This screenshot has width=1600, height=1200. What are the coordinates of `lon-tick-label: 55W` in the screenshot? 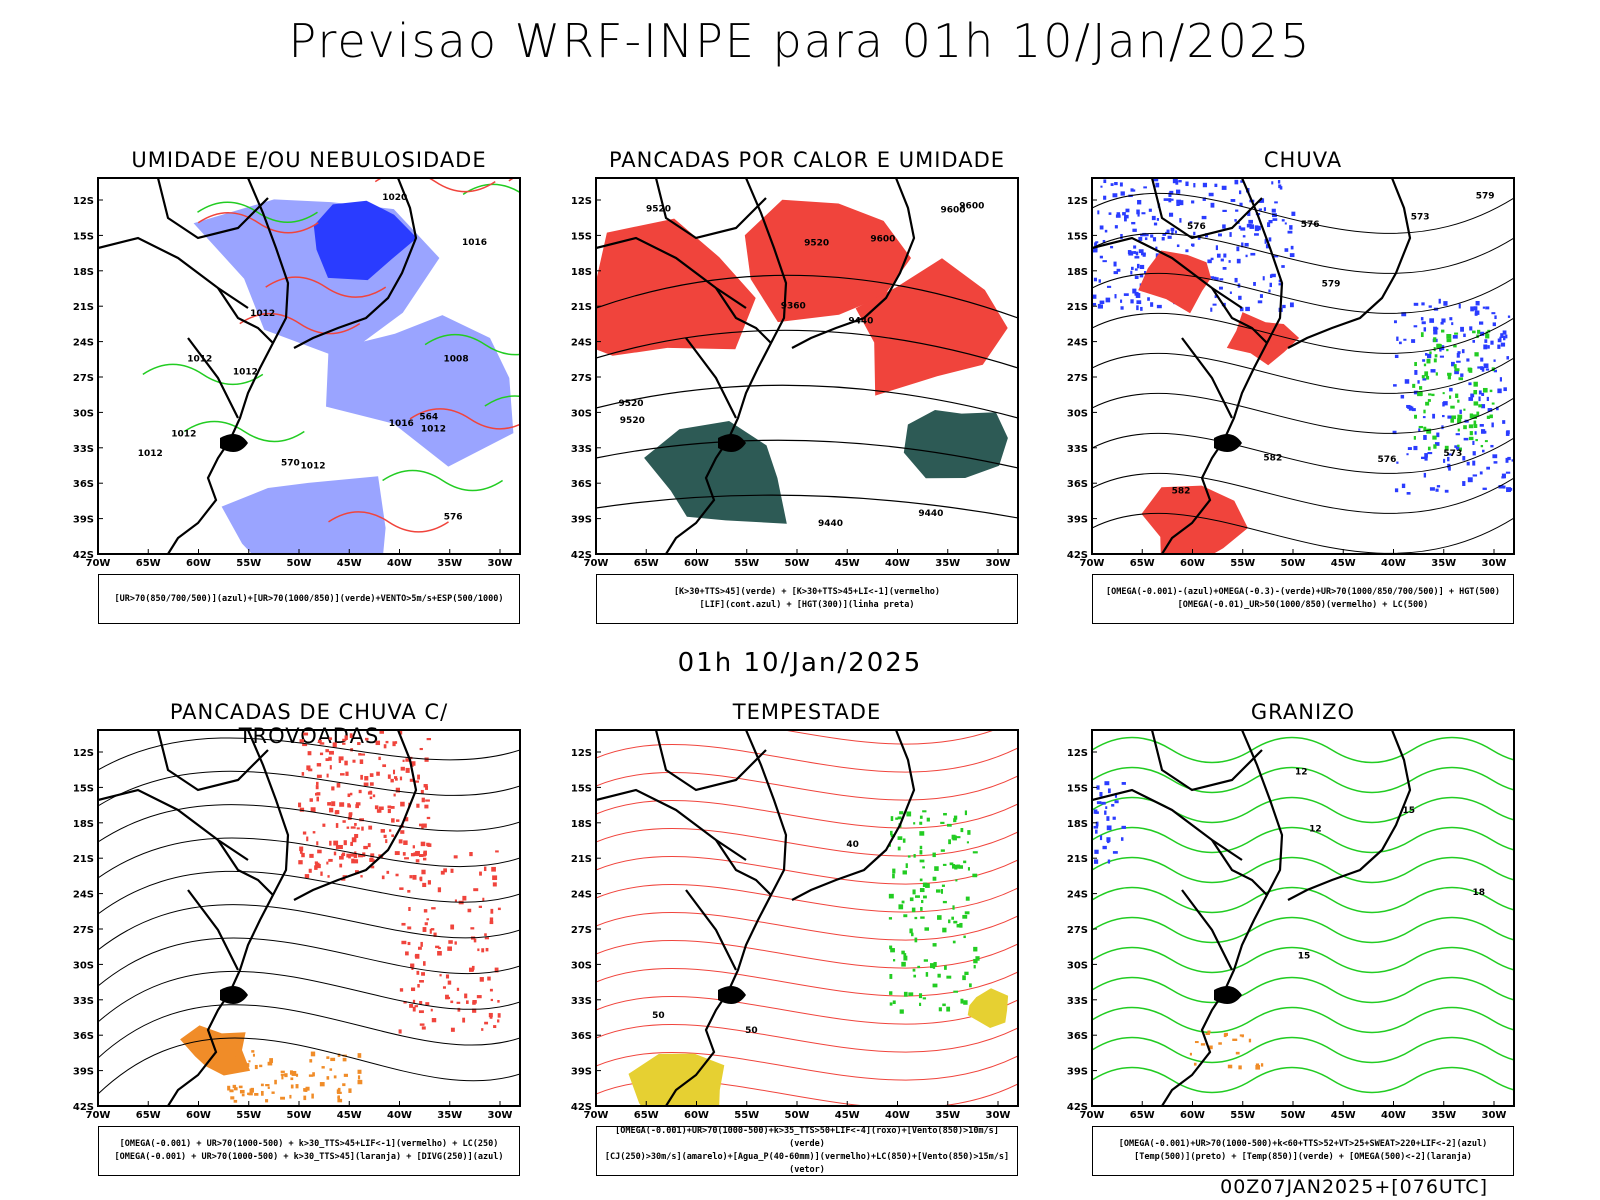 It's located at (248, 1115).